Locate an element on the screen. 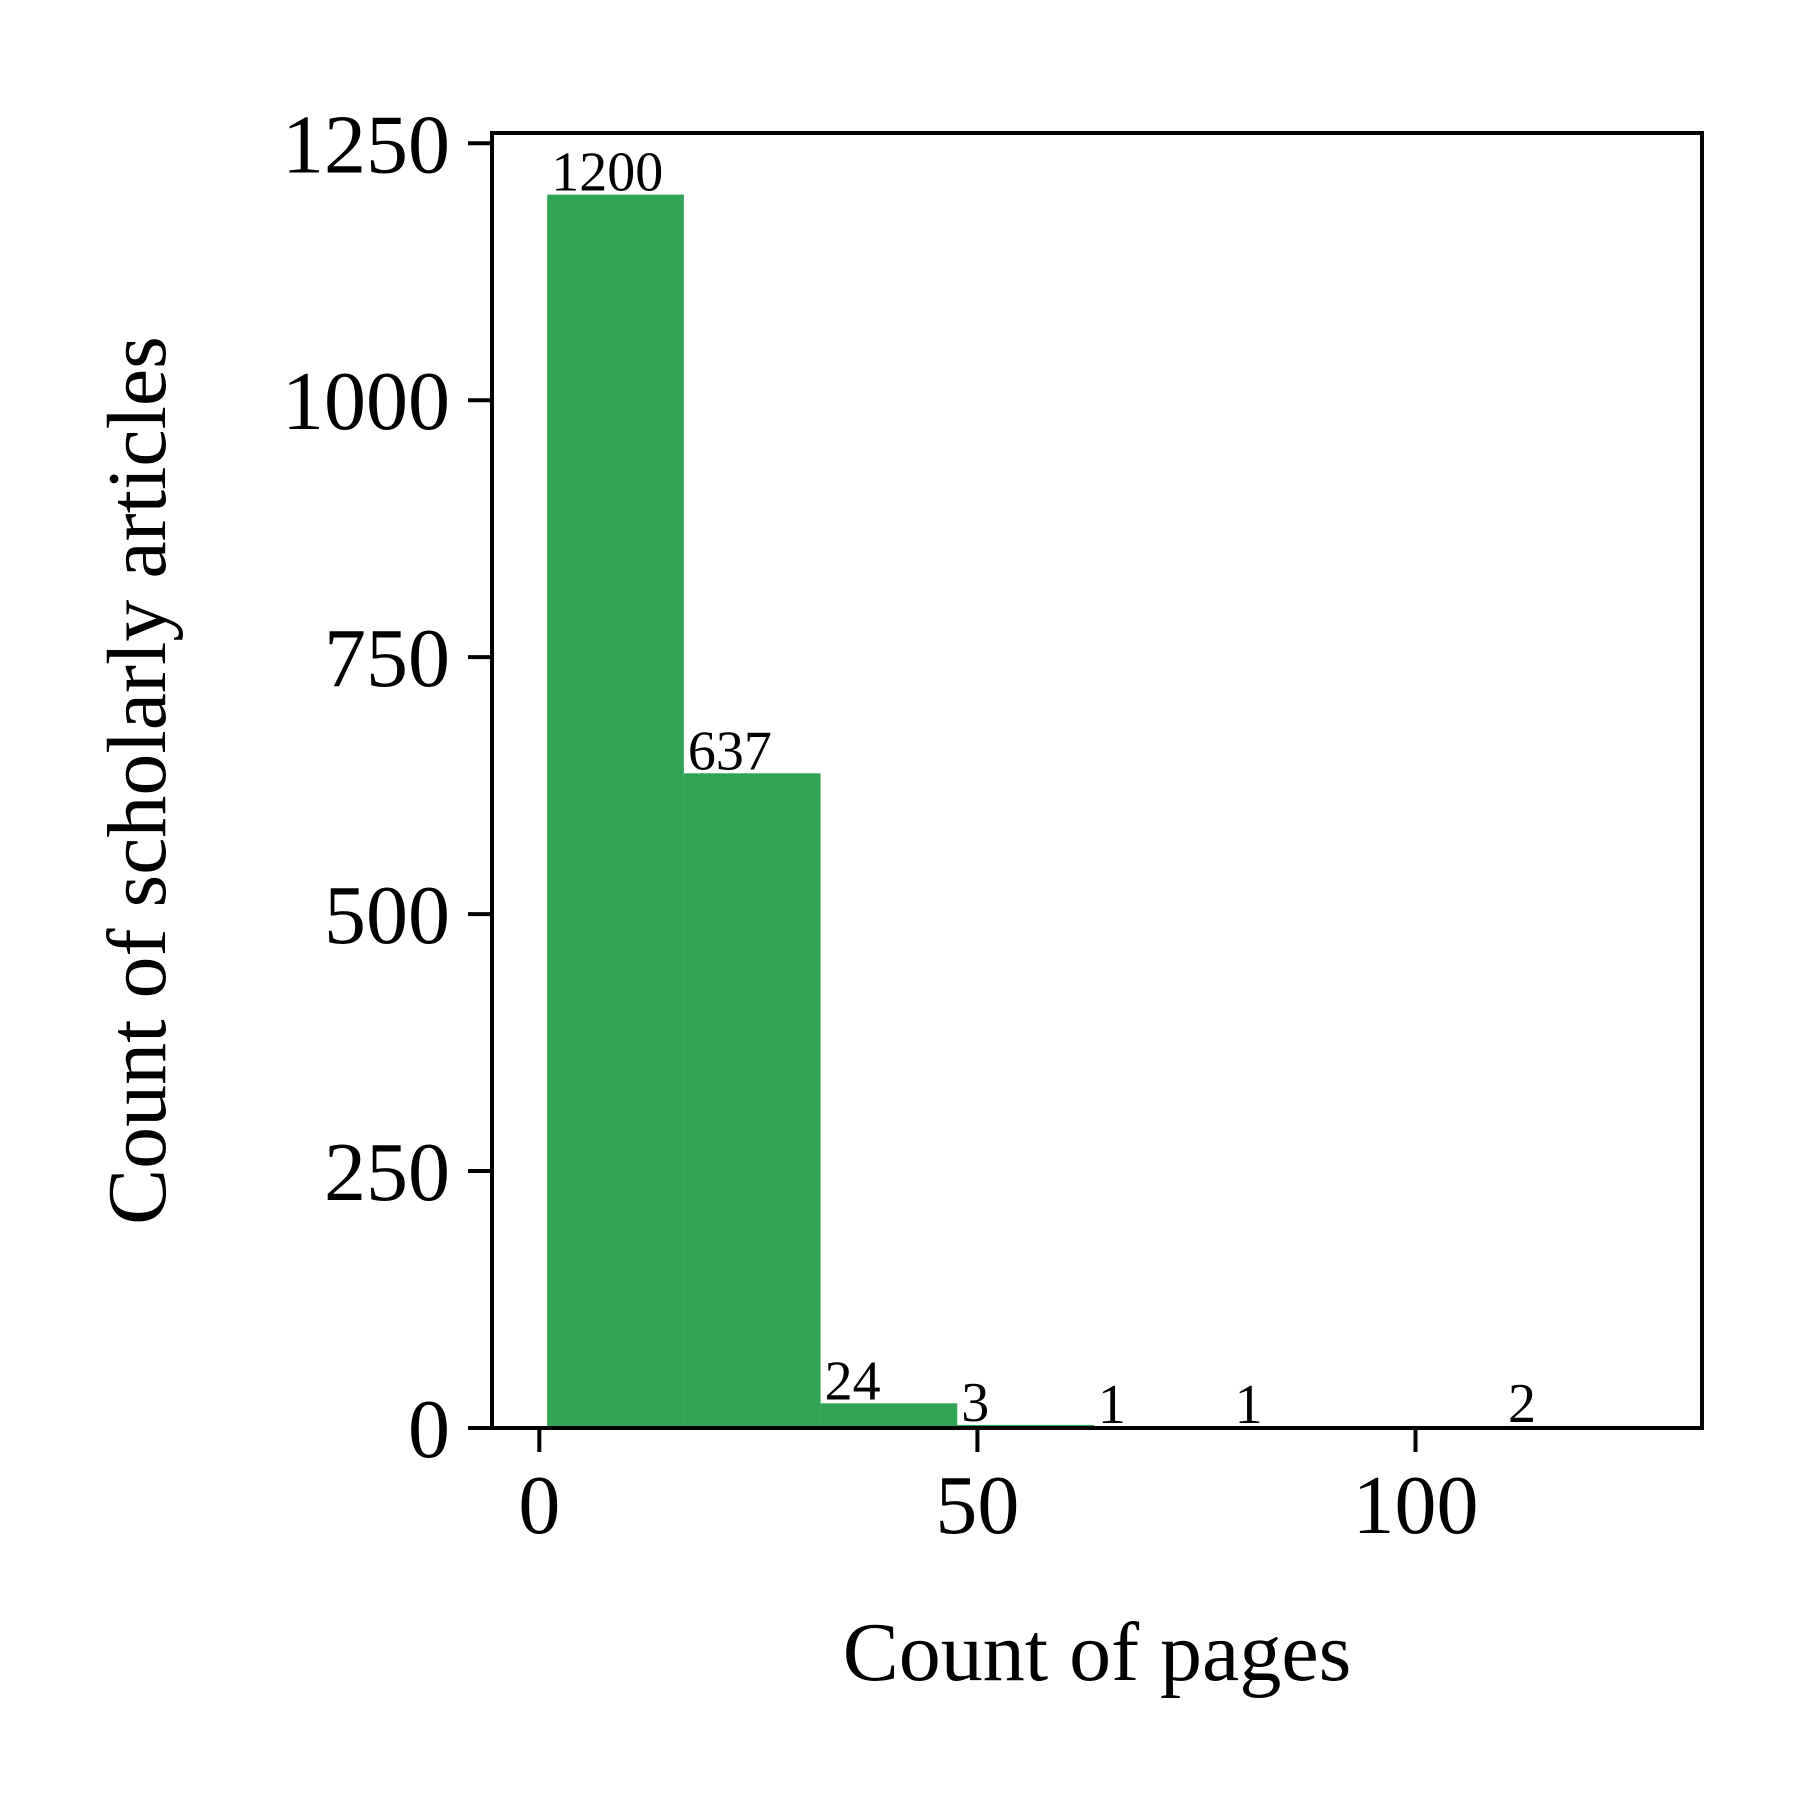  x-axis-ticks: 0 50 100 is located at coordinates (998, 1490).